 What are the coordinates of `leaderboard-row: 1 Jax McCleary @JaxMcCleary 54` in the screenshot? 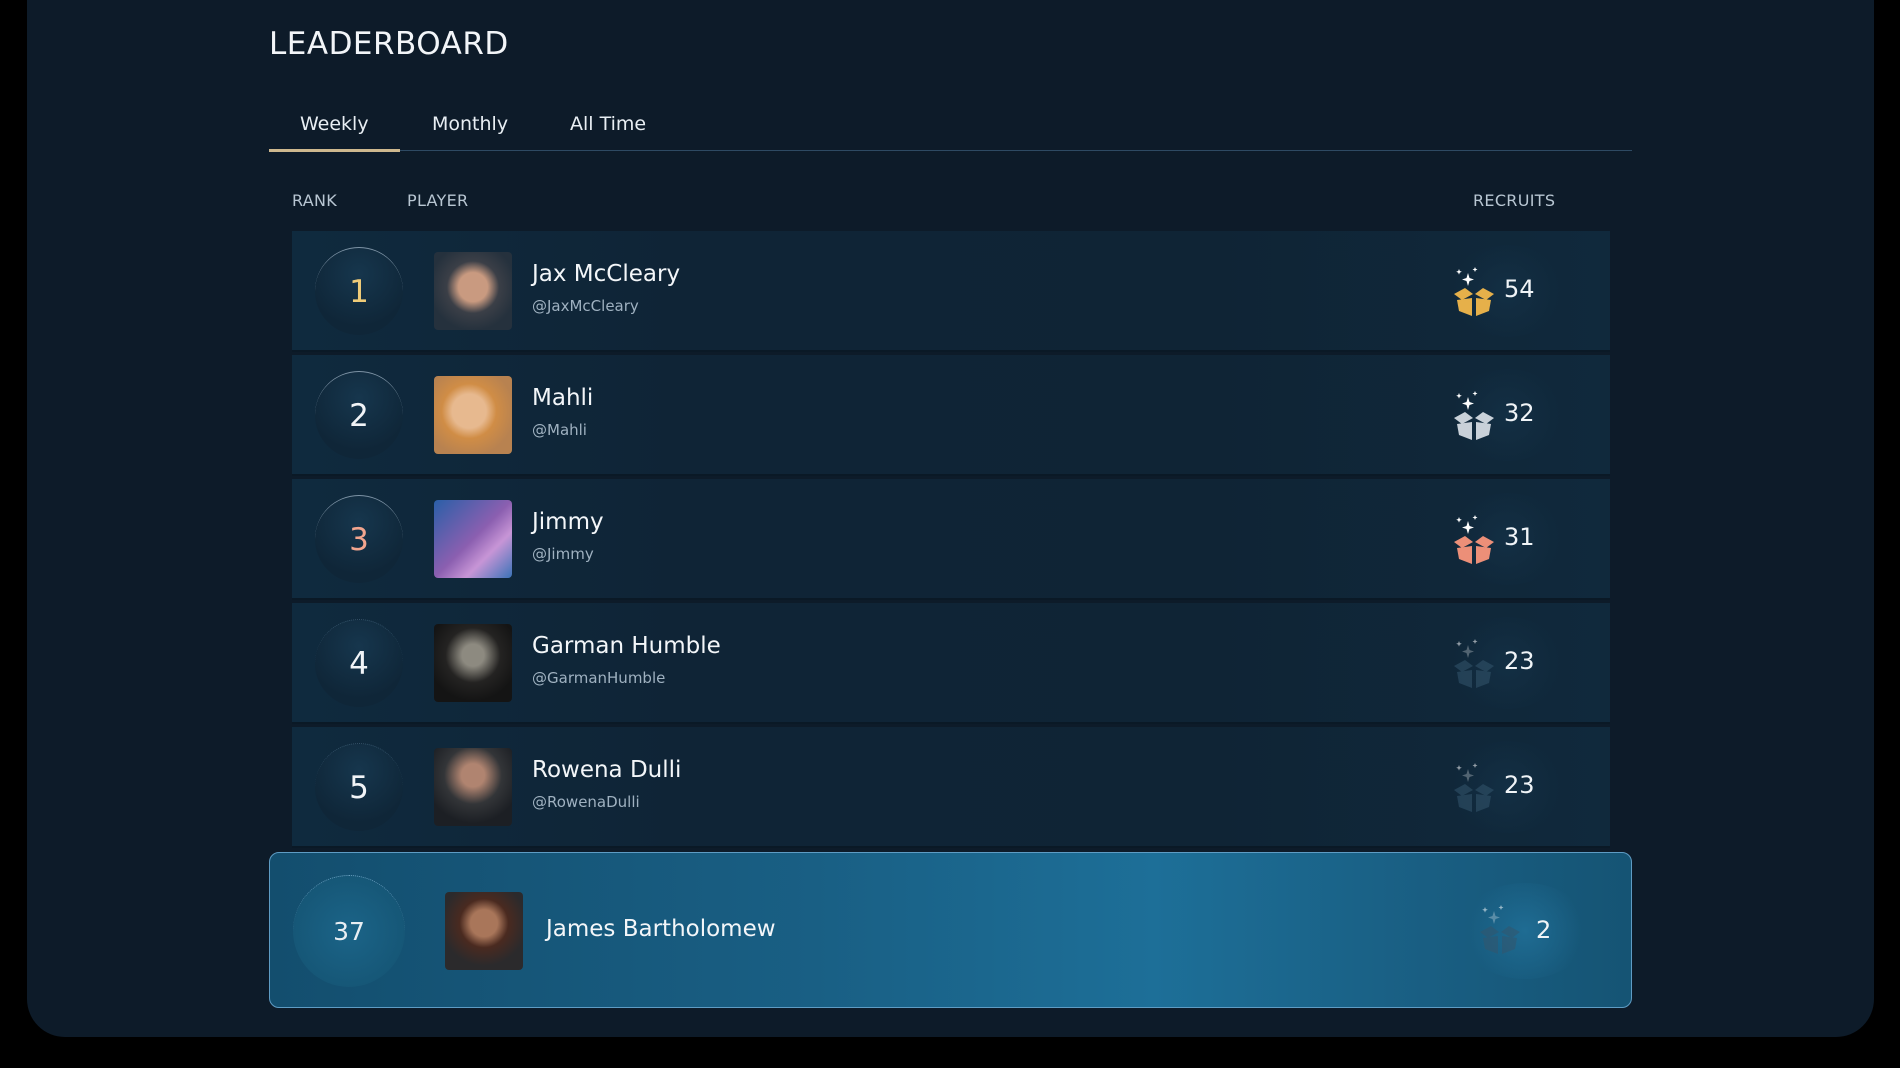 It's located at (951, 291).